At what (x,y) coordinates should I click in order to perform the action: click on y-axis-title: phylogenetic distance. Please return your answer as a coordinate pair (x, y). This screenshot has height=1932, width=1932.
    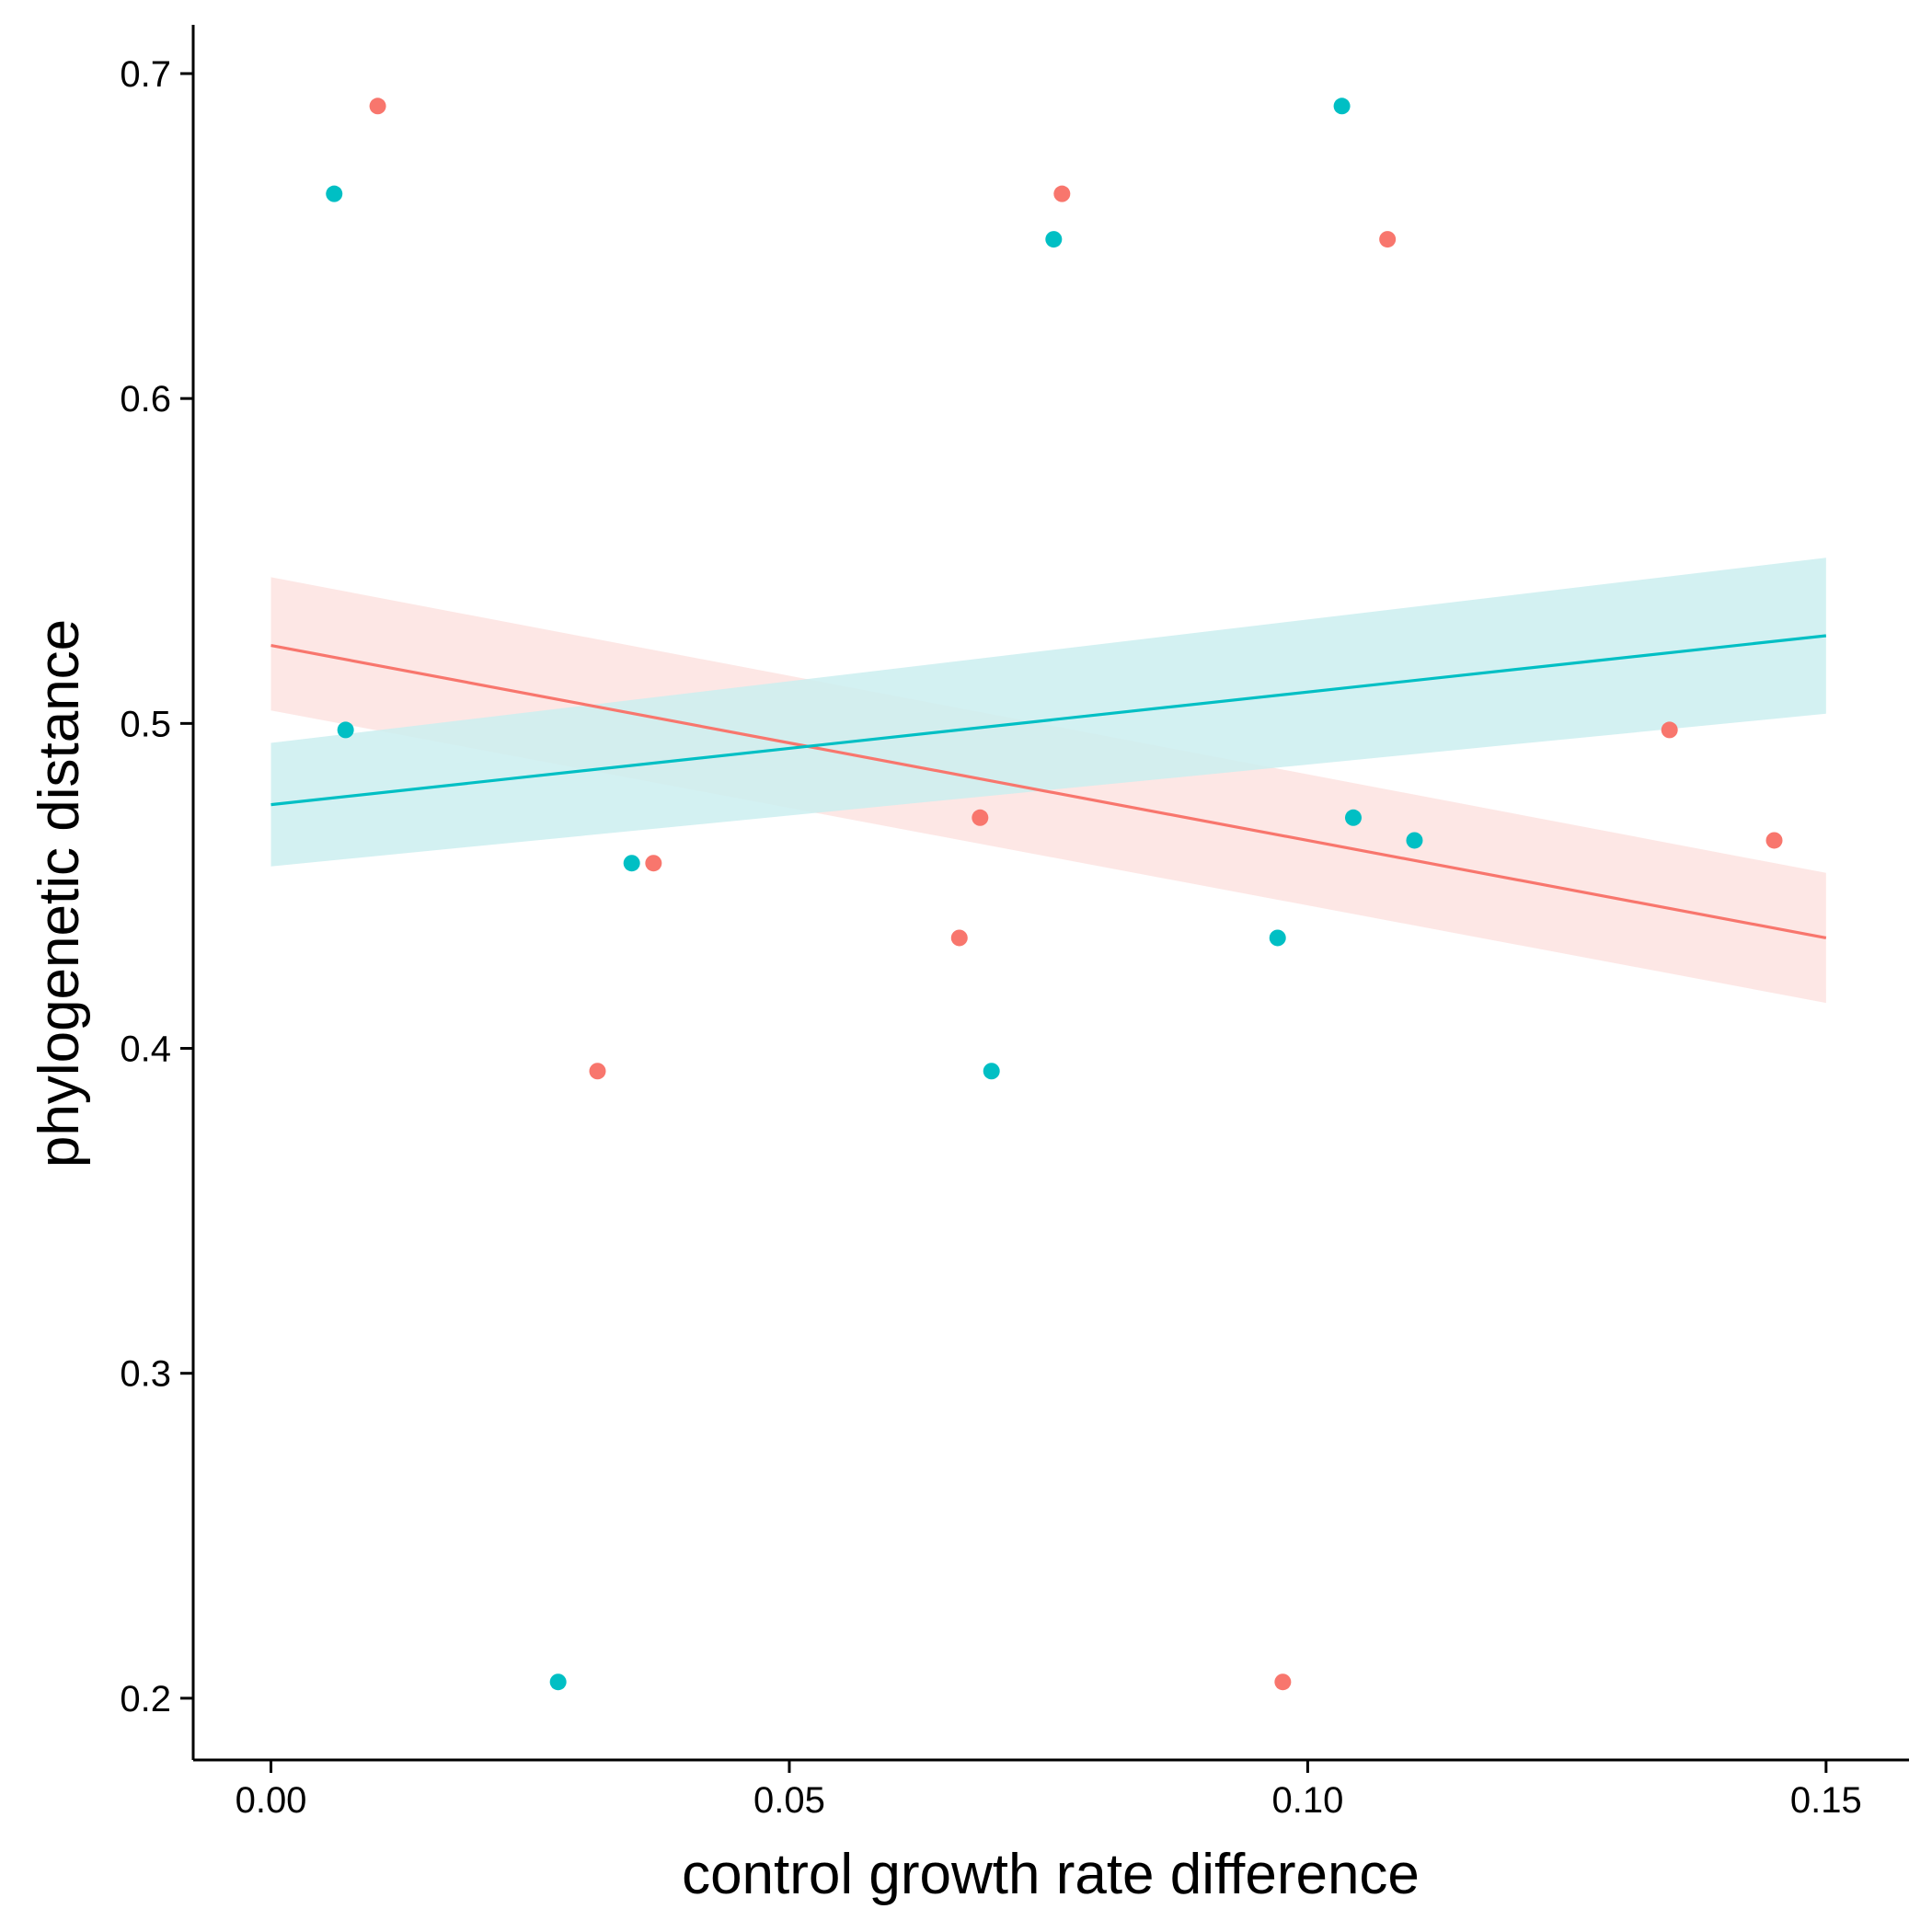
    Looking at the image, I should click on (59, 893).